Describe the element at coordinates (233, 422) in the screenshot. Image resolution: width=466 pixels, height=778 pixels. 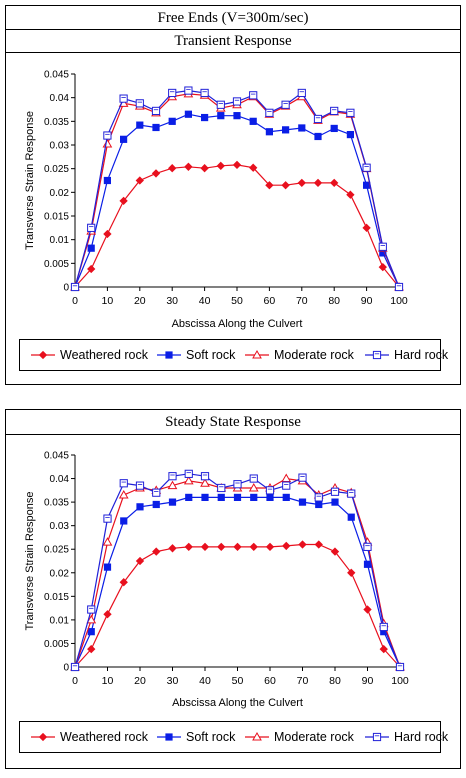
I see `steady-chart-title: Steady State Response` at that location.